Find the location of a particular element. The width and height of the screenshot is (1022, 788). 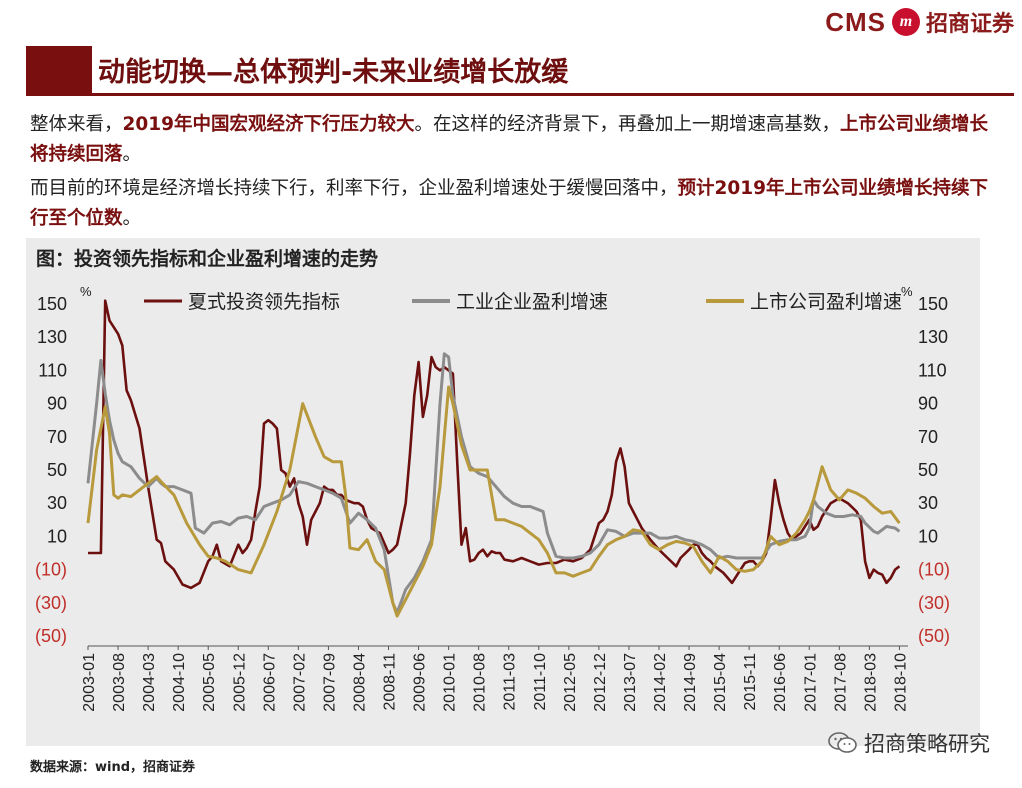

x-tick-label: 2018-10 is located at coordinates (900, 682).